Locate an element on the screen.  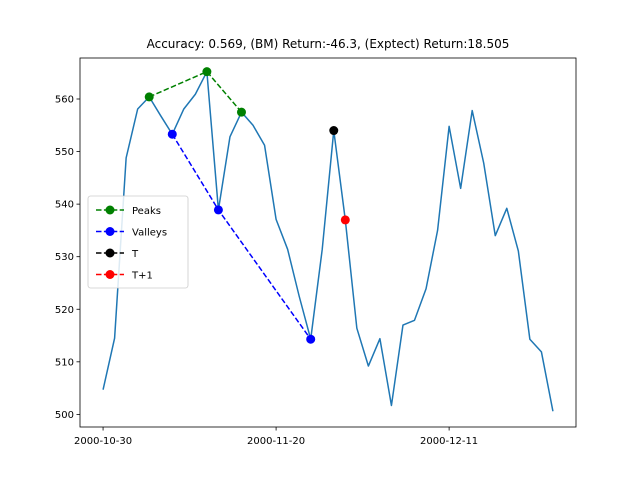
y-tick-label: 550 is located at coordinates (64, 152).